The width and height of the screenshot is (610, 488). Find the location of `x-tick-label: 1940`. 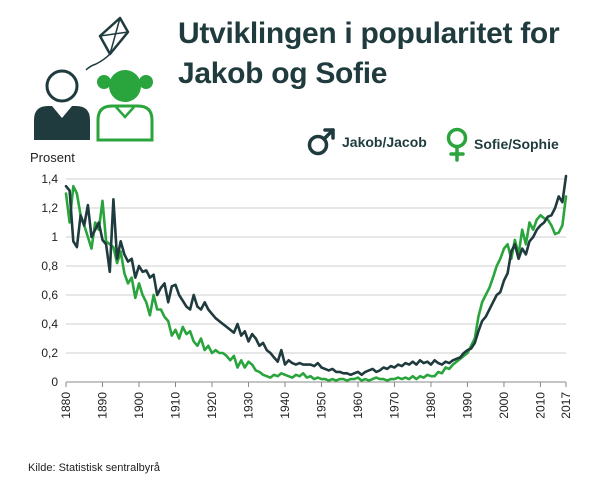

x-tick-label: 1940 is located at coordinates (285, 405).